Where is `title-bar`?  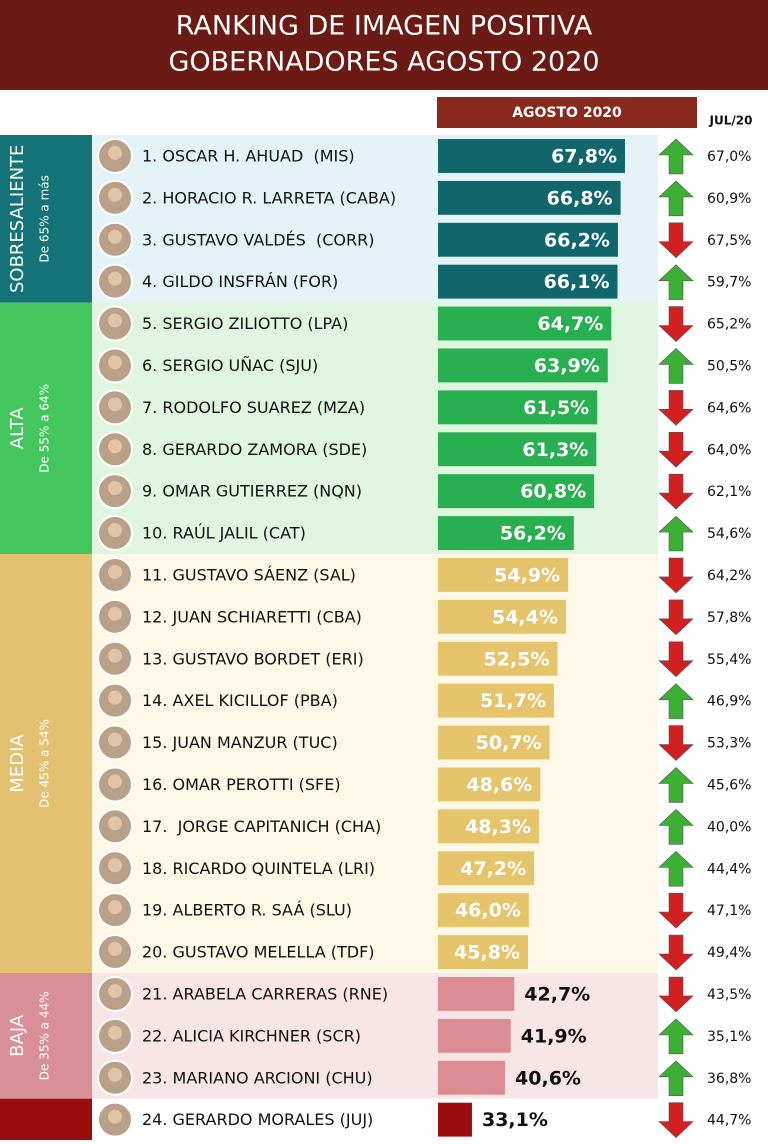 title-bar is located at coordinates (384, 45).